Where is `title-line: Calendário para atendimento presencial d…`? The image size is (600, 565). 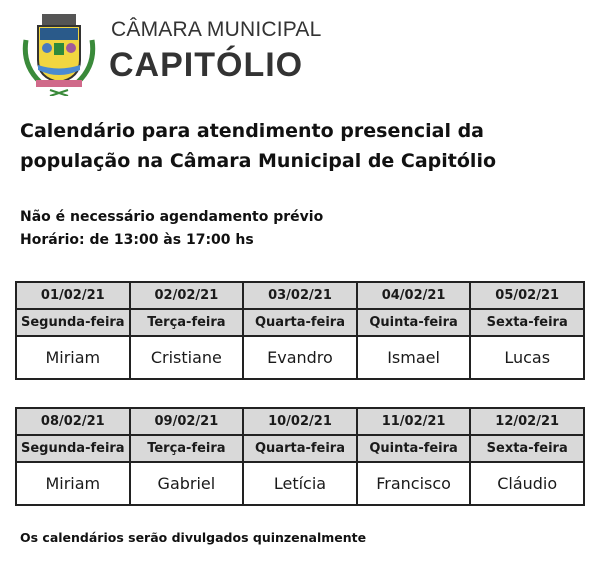
title-line: Calendário para atendimento presencial d… is located at coordinates (252, 131).